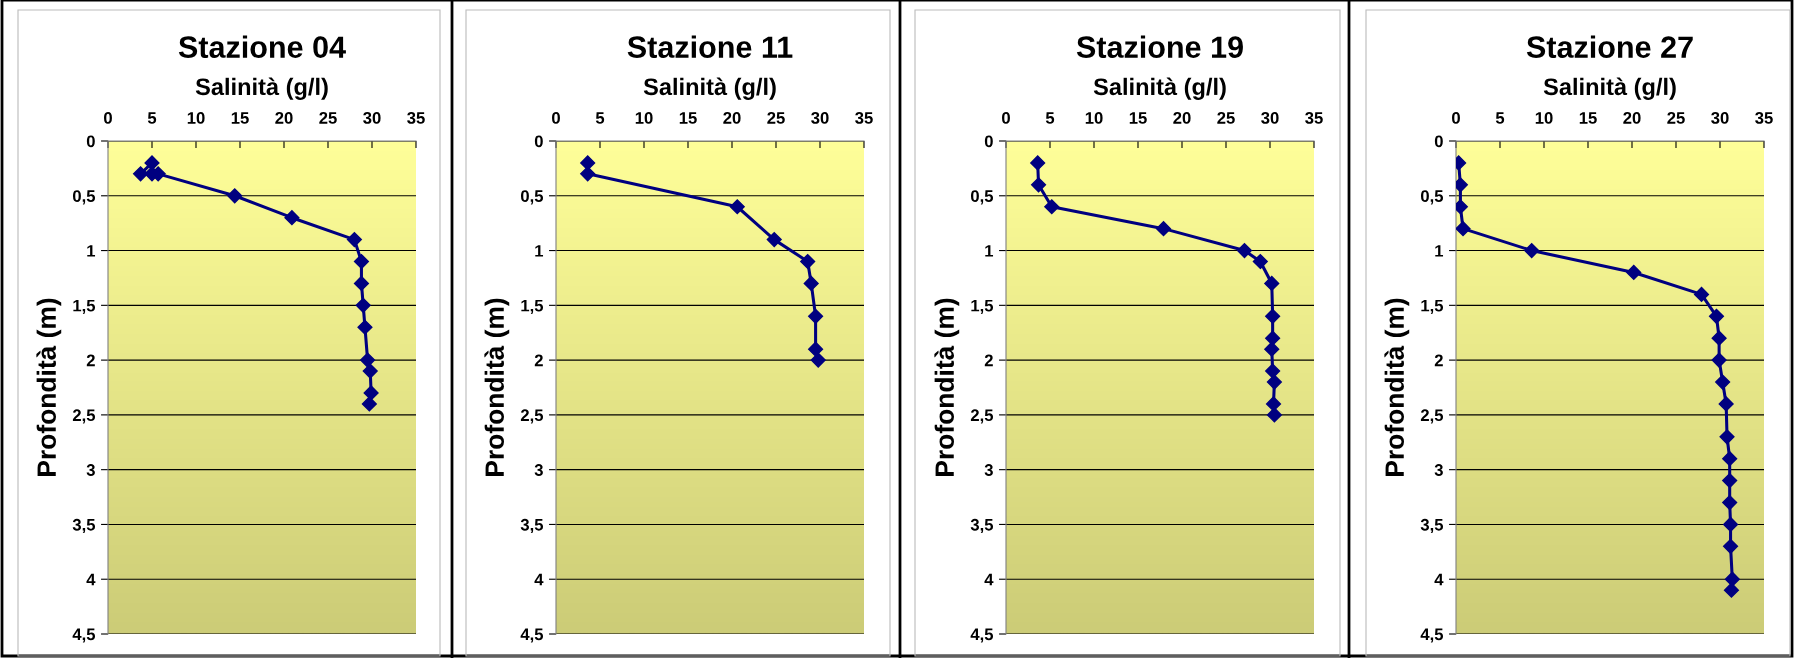 The image size is (1794, 658). Describe the element at coordinates (1159, 46) in the screenshot. I see `chart-title: Stazione 19` at that location.